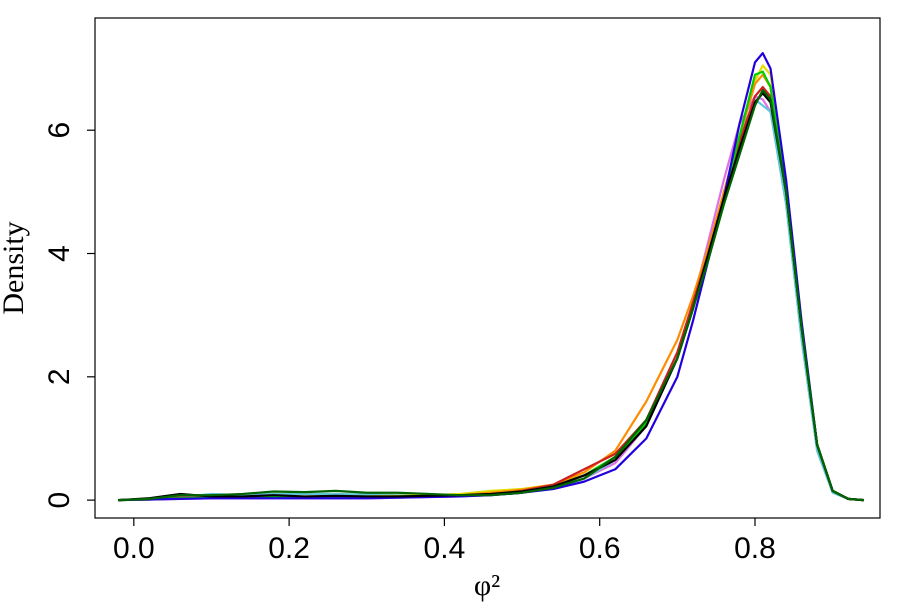 The image size is (898, 611). What do you see at coordinates (134, 548) in the screenshot?
I see `x-tick-label: 0.0` at bounding box center [134, 548].